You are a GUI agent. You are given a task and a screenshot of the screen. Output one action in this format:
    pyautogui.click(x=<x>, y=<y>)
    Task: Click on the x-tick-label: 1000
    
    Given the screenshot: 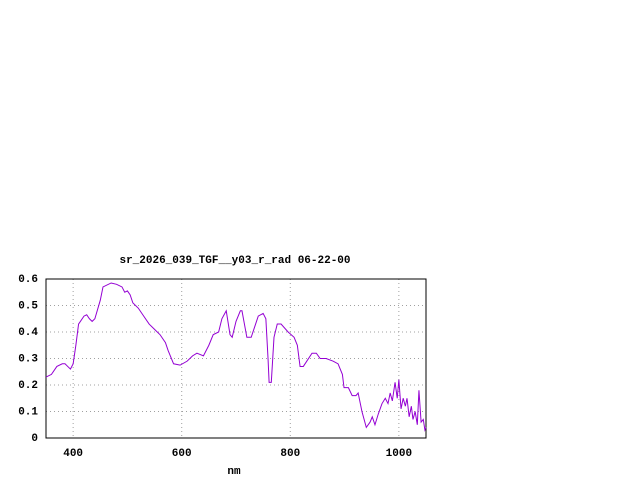 What is the action you would take?
    pyautogui.click(x=399, y=454)
    